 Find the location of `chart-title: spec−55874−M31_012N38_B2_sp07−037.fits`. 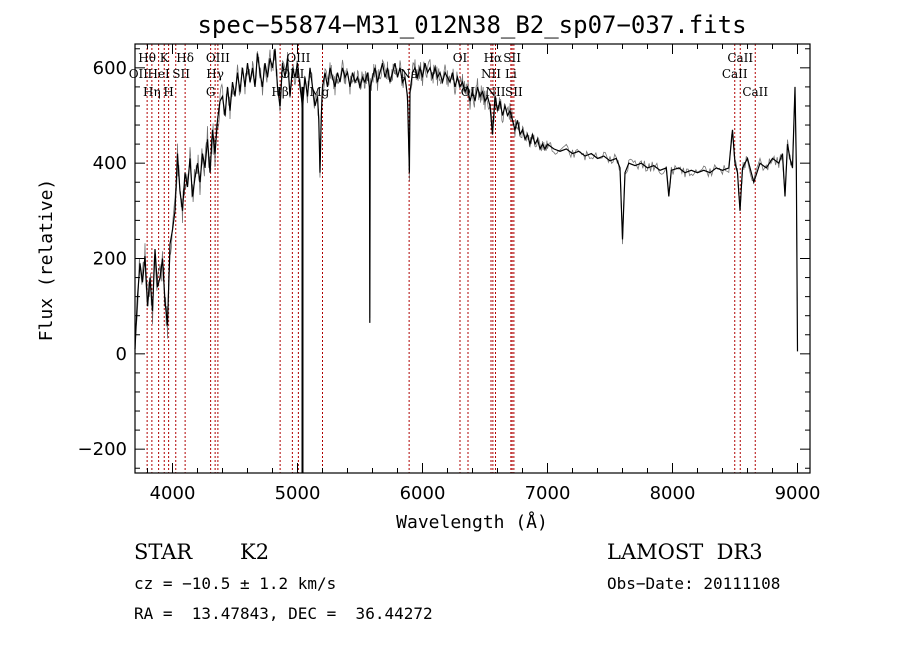

chart-title: spec−55874−M31_012N38_B2_sp07−037.fits is located at coordinates (471, 25).